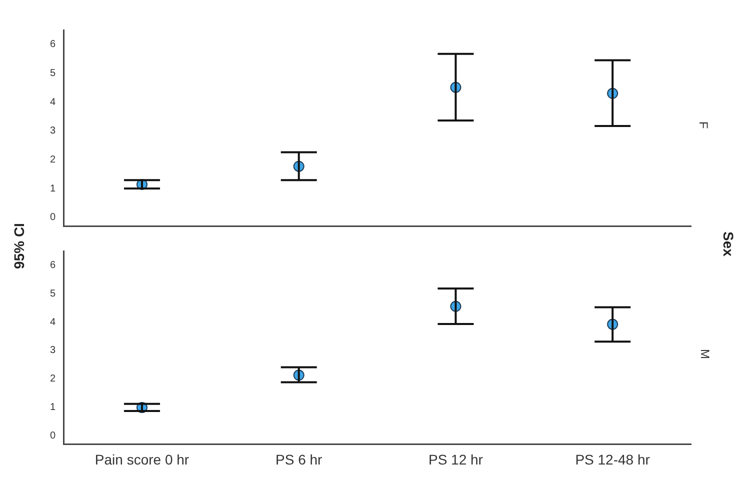 The height and width of the screenshot is (486, 750). Describe the element at coordinates (456, 459) in the screenshot. I see `x-tick-label: PS 12 hr` at that location.